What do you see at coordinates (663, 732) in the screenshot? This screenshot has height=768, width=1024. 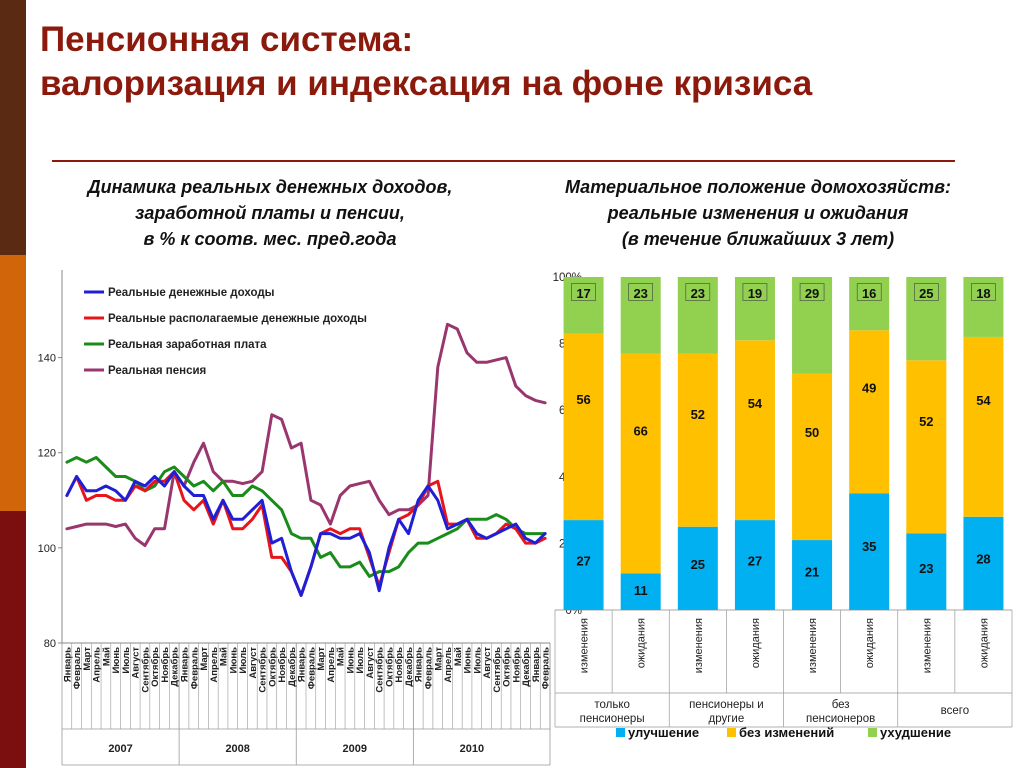 I see `legend-entry: улучшение` at bounding box center [663, 732].